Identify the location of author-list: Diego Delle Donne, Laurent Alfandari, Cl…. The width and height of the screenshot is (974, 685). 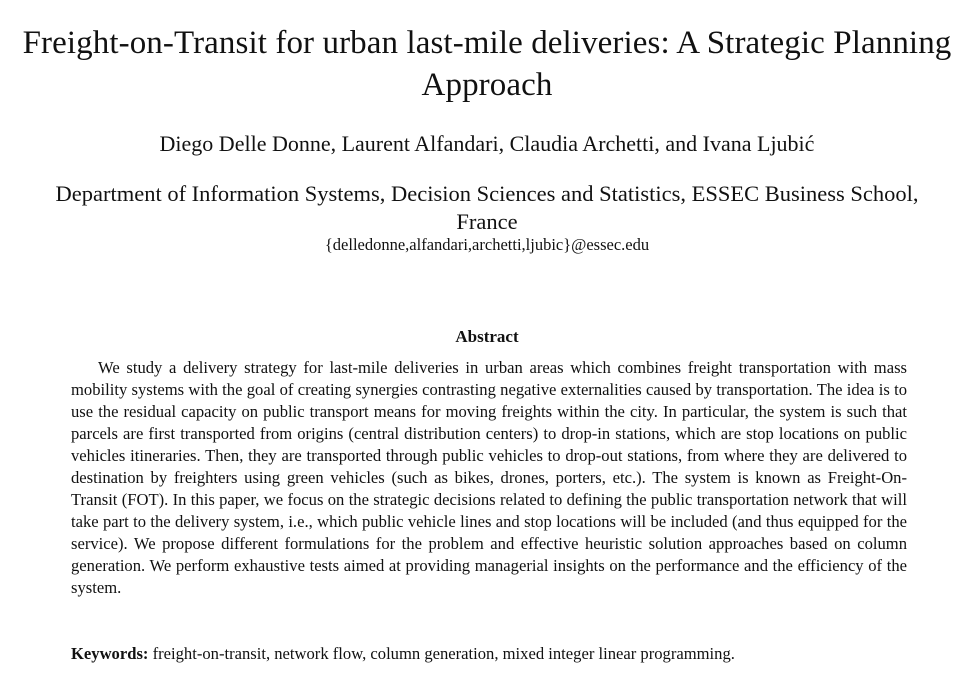
(487, 143).